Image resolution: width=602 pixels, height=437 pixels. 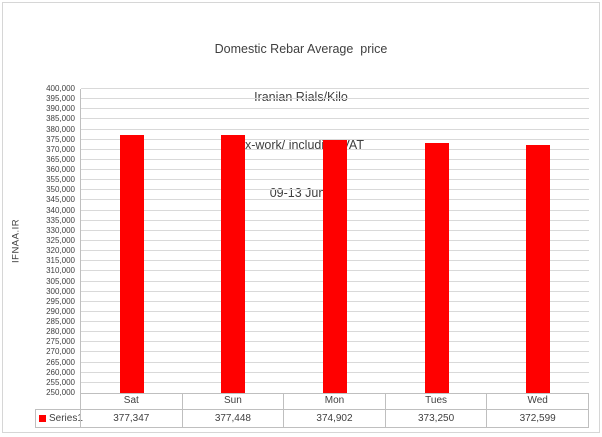 I want to click on category-label-sun: Sun, so click(x=234, y=401).